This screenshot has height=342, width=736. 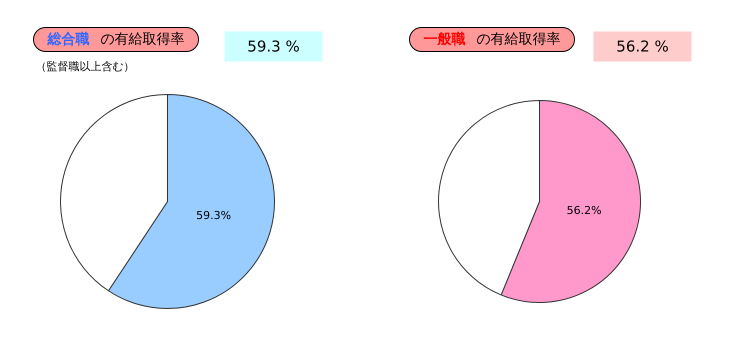 I want to click on chart-title: 一般職 の有給取得率, so click(x=492, y=39).